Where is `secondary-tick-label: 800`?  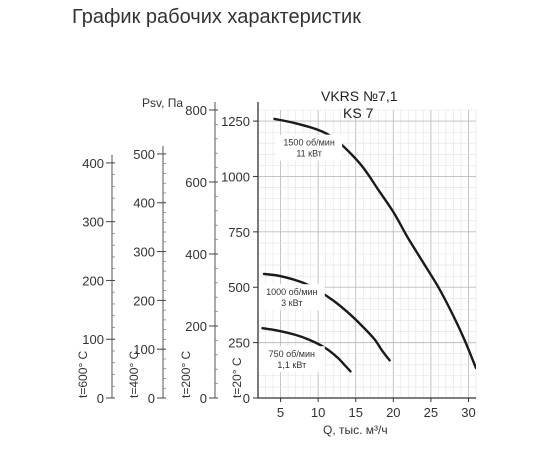 secondary-tick-label: 800 is located at coordinates (196, 110).